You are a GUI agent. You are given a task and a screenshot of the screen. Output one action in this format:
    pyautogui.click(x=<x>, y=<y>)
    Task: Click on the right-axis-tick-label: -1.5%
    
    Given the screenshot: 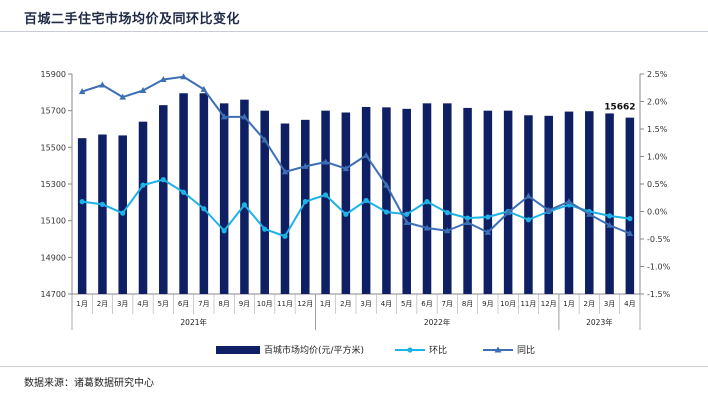 What is the action you would take?
    pyautogui.click(x=659, y=294)
    